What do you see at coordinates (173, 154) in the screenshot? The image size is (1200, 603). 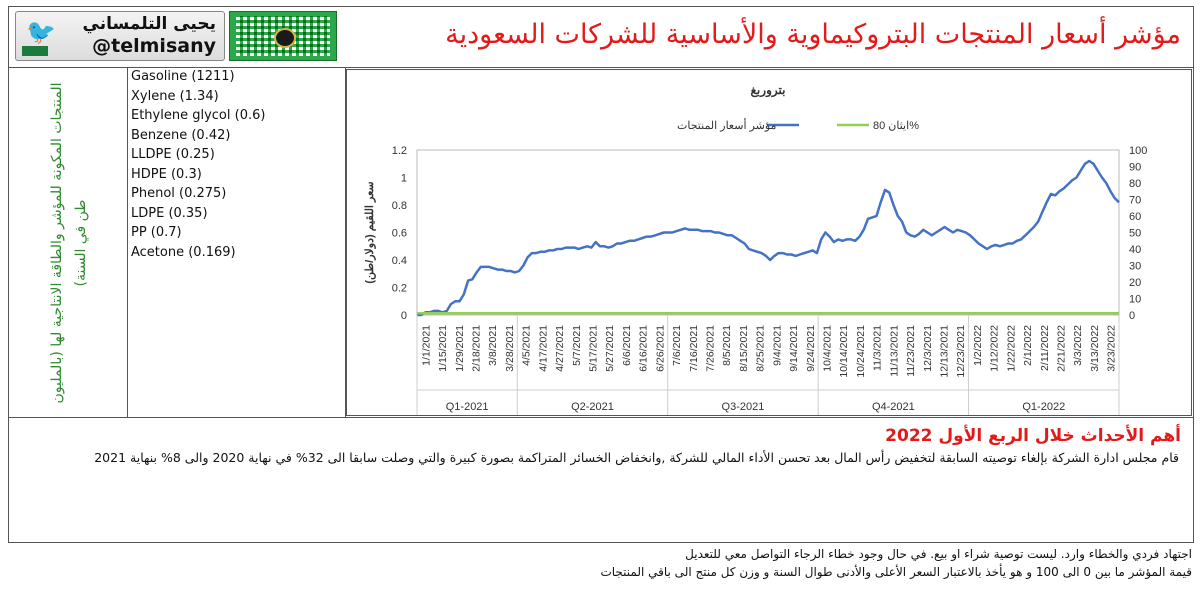 I see `product-item: LLDPE (0.25)` at bounding box center [173, 154].